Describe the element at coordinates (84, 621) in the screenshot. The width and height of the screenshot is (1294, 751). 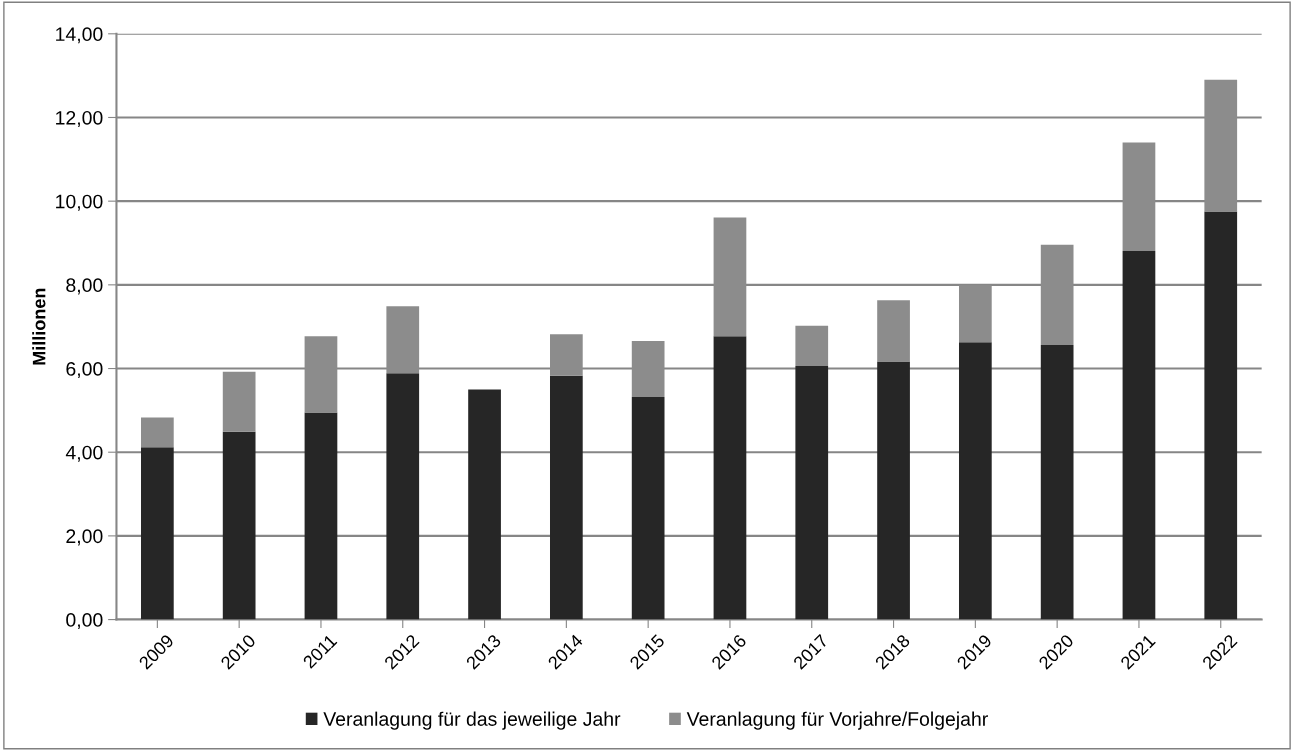
I see `y-tick-label: 0,00` at that location.